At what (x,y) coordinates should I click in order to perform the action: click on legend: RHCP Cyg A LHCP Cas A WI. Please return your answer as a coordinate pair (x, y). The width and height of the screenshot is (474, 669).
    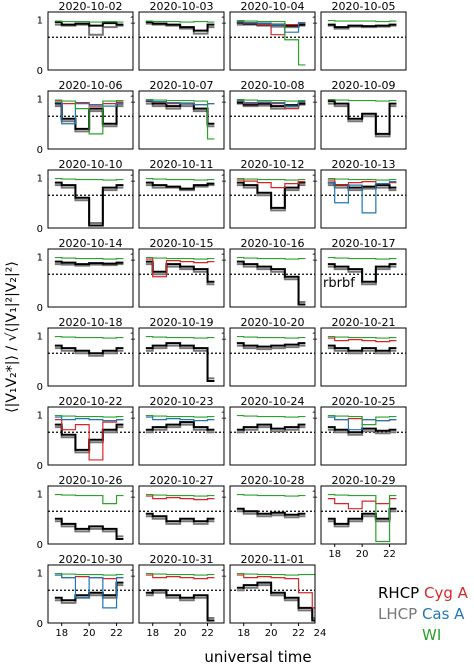
    Looking at the image, I should click on (423, 614).